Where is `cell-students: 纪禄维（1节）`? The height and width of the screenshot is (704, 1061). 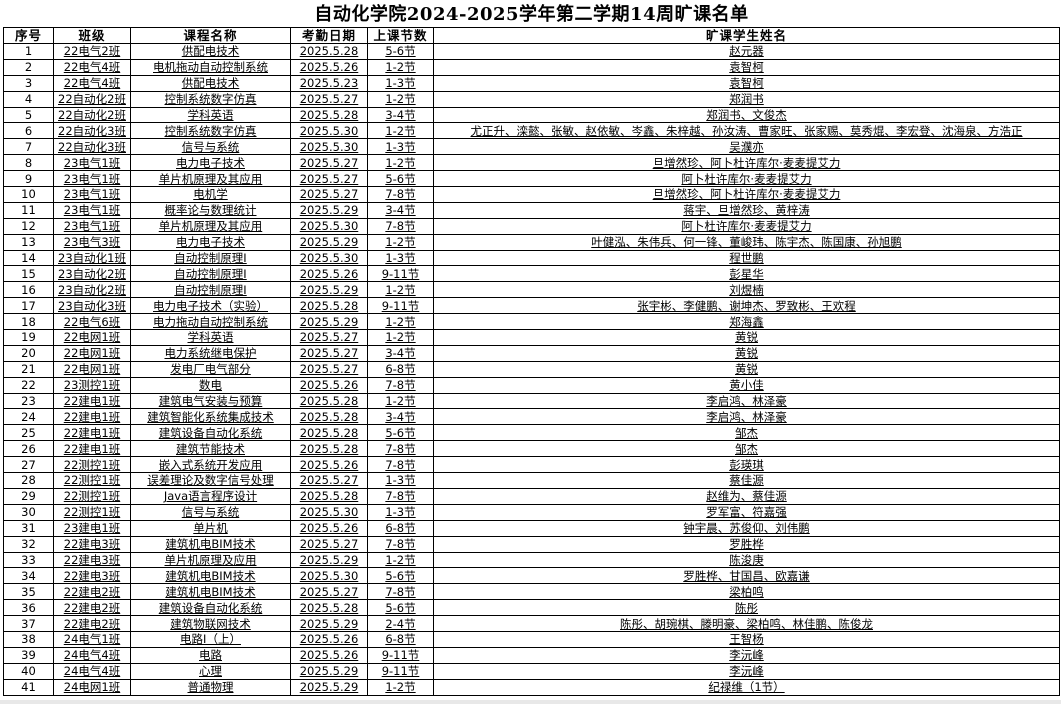 cell-students: 纪禄维（1节） is located at coordinates (746, 687).